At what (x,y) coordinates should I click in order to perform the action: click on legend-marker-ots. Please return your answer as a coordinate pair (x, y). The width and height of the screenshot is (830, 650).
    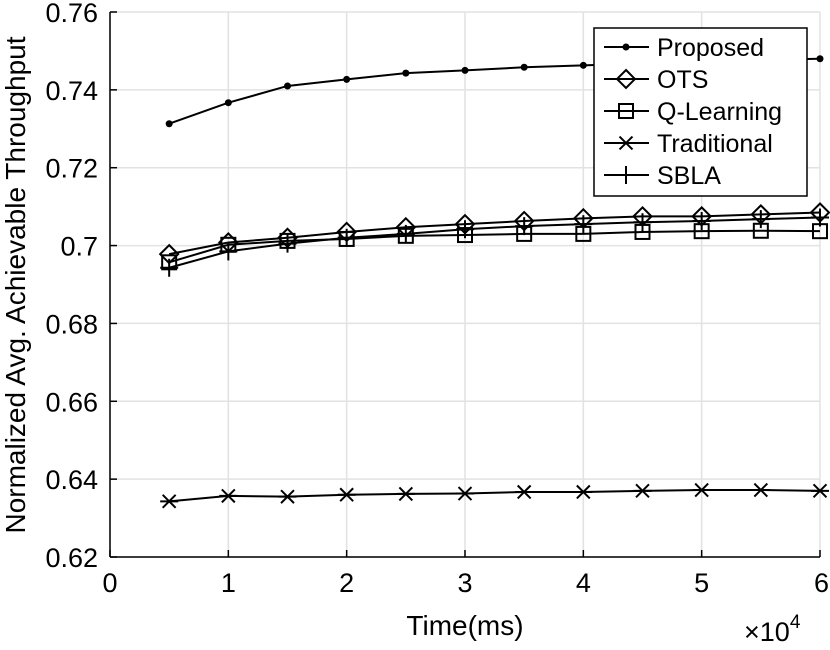
    Looking at the image, I should click on (626, 79).